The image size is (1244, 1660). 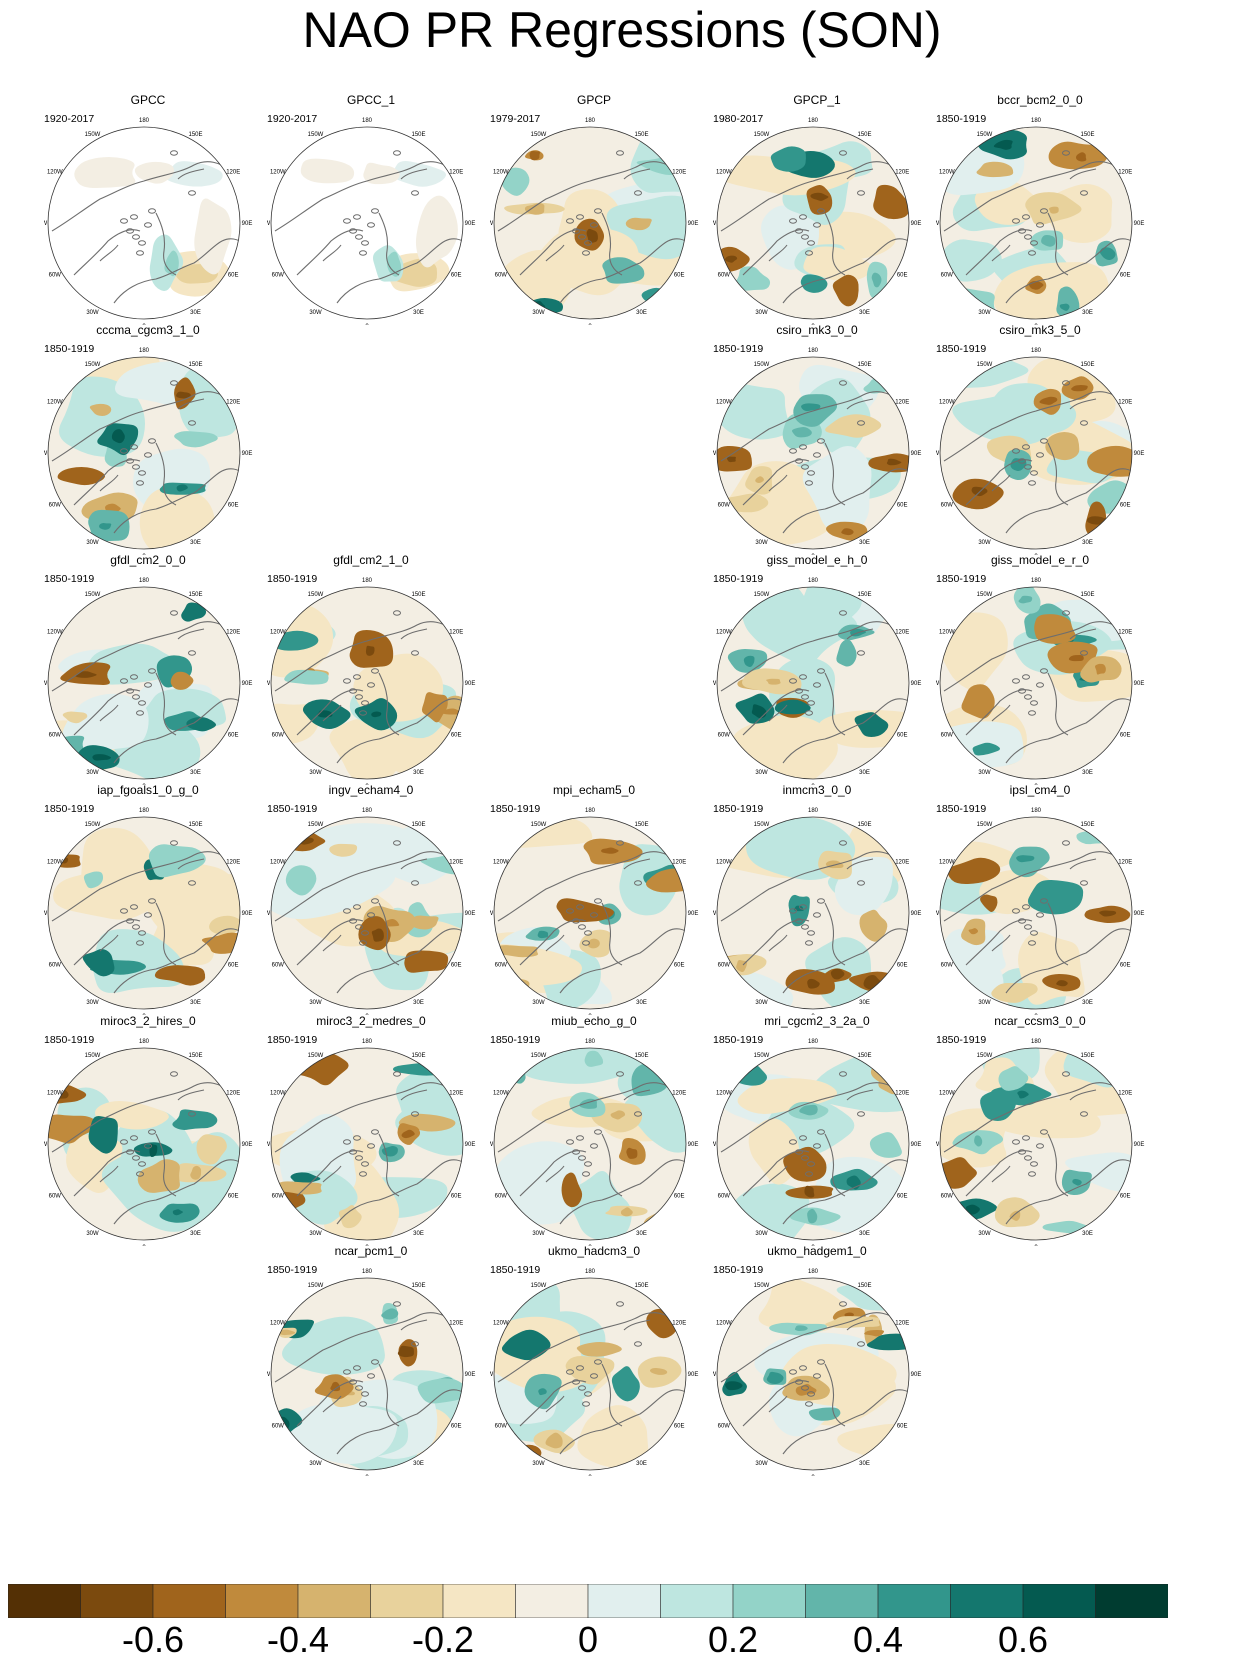 I want to click on colorbar-tick-label: 0, so click(x=588, y=1639).